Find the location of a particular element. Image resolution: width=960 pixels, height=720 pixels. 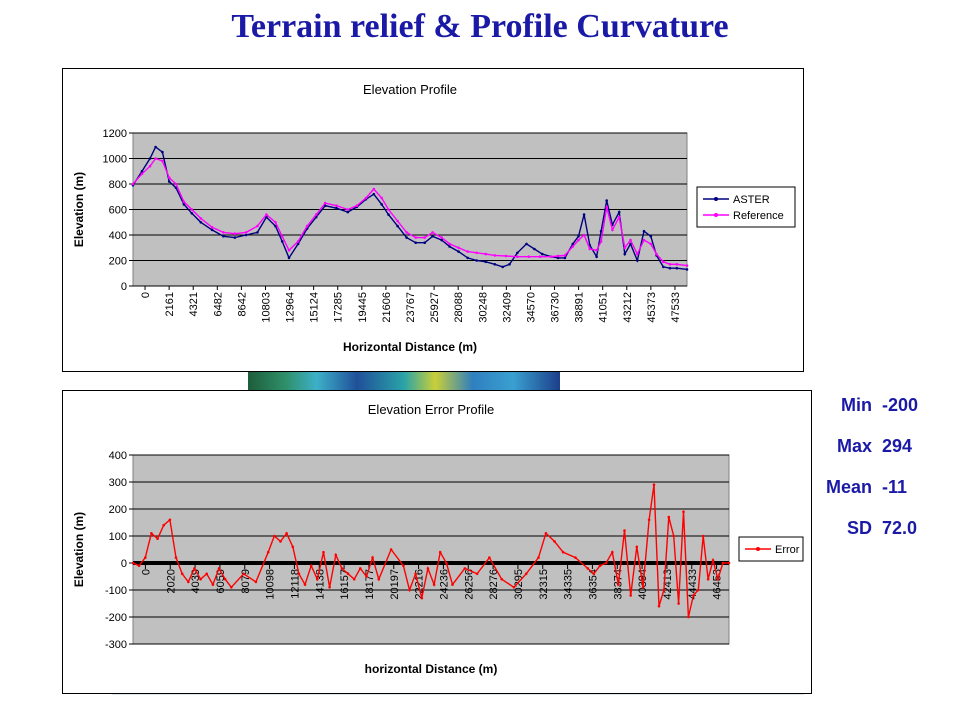

x-tick-label: 10098 is located at coordinates (271, 584).